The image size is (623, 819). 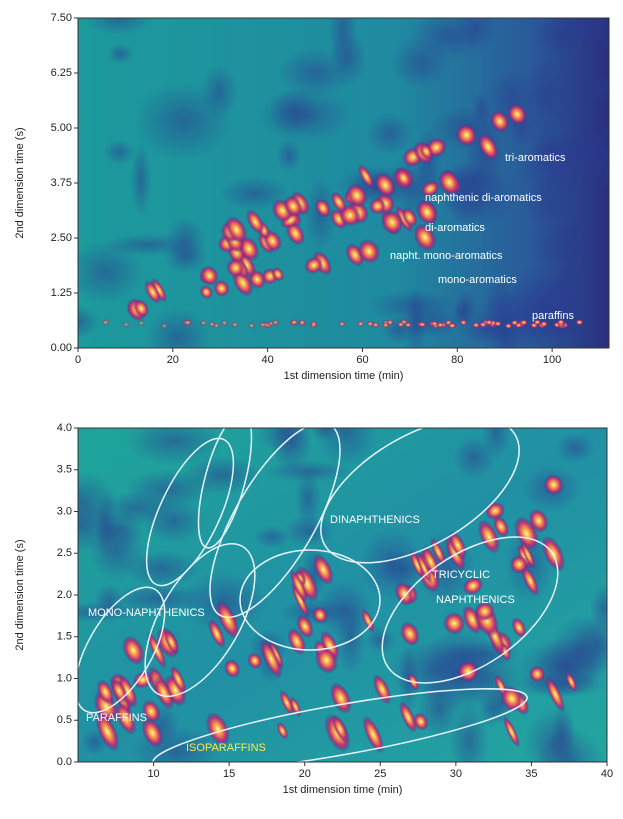 What do you see at coordinates (344, 376) in the screenshot?
I see `x-axis-label: 1st dimension time (min)` at bounding box center [344, 376].